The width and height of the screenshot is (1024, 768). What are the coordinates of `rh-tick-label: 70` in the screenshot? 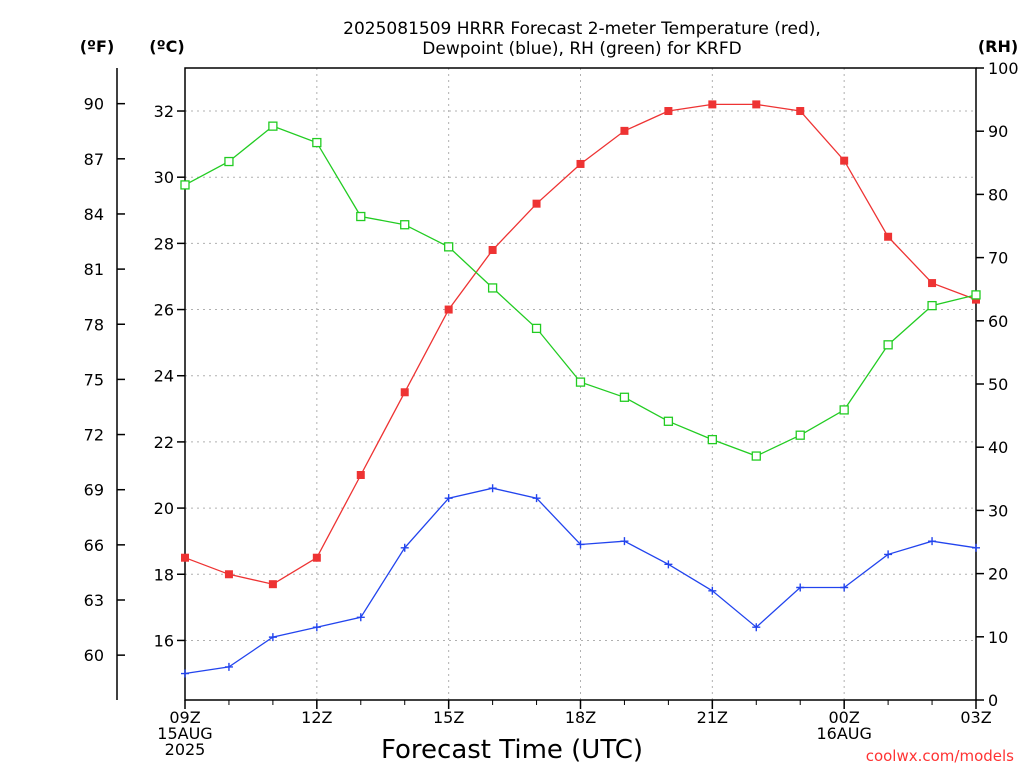 It's located at (998, 258).